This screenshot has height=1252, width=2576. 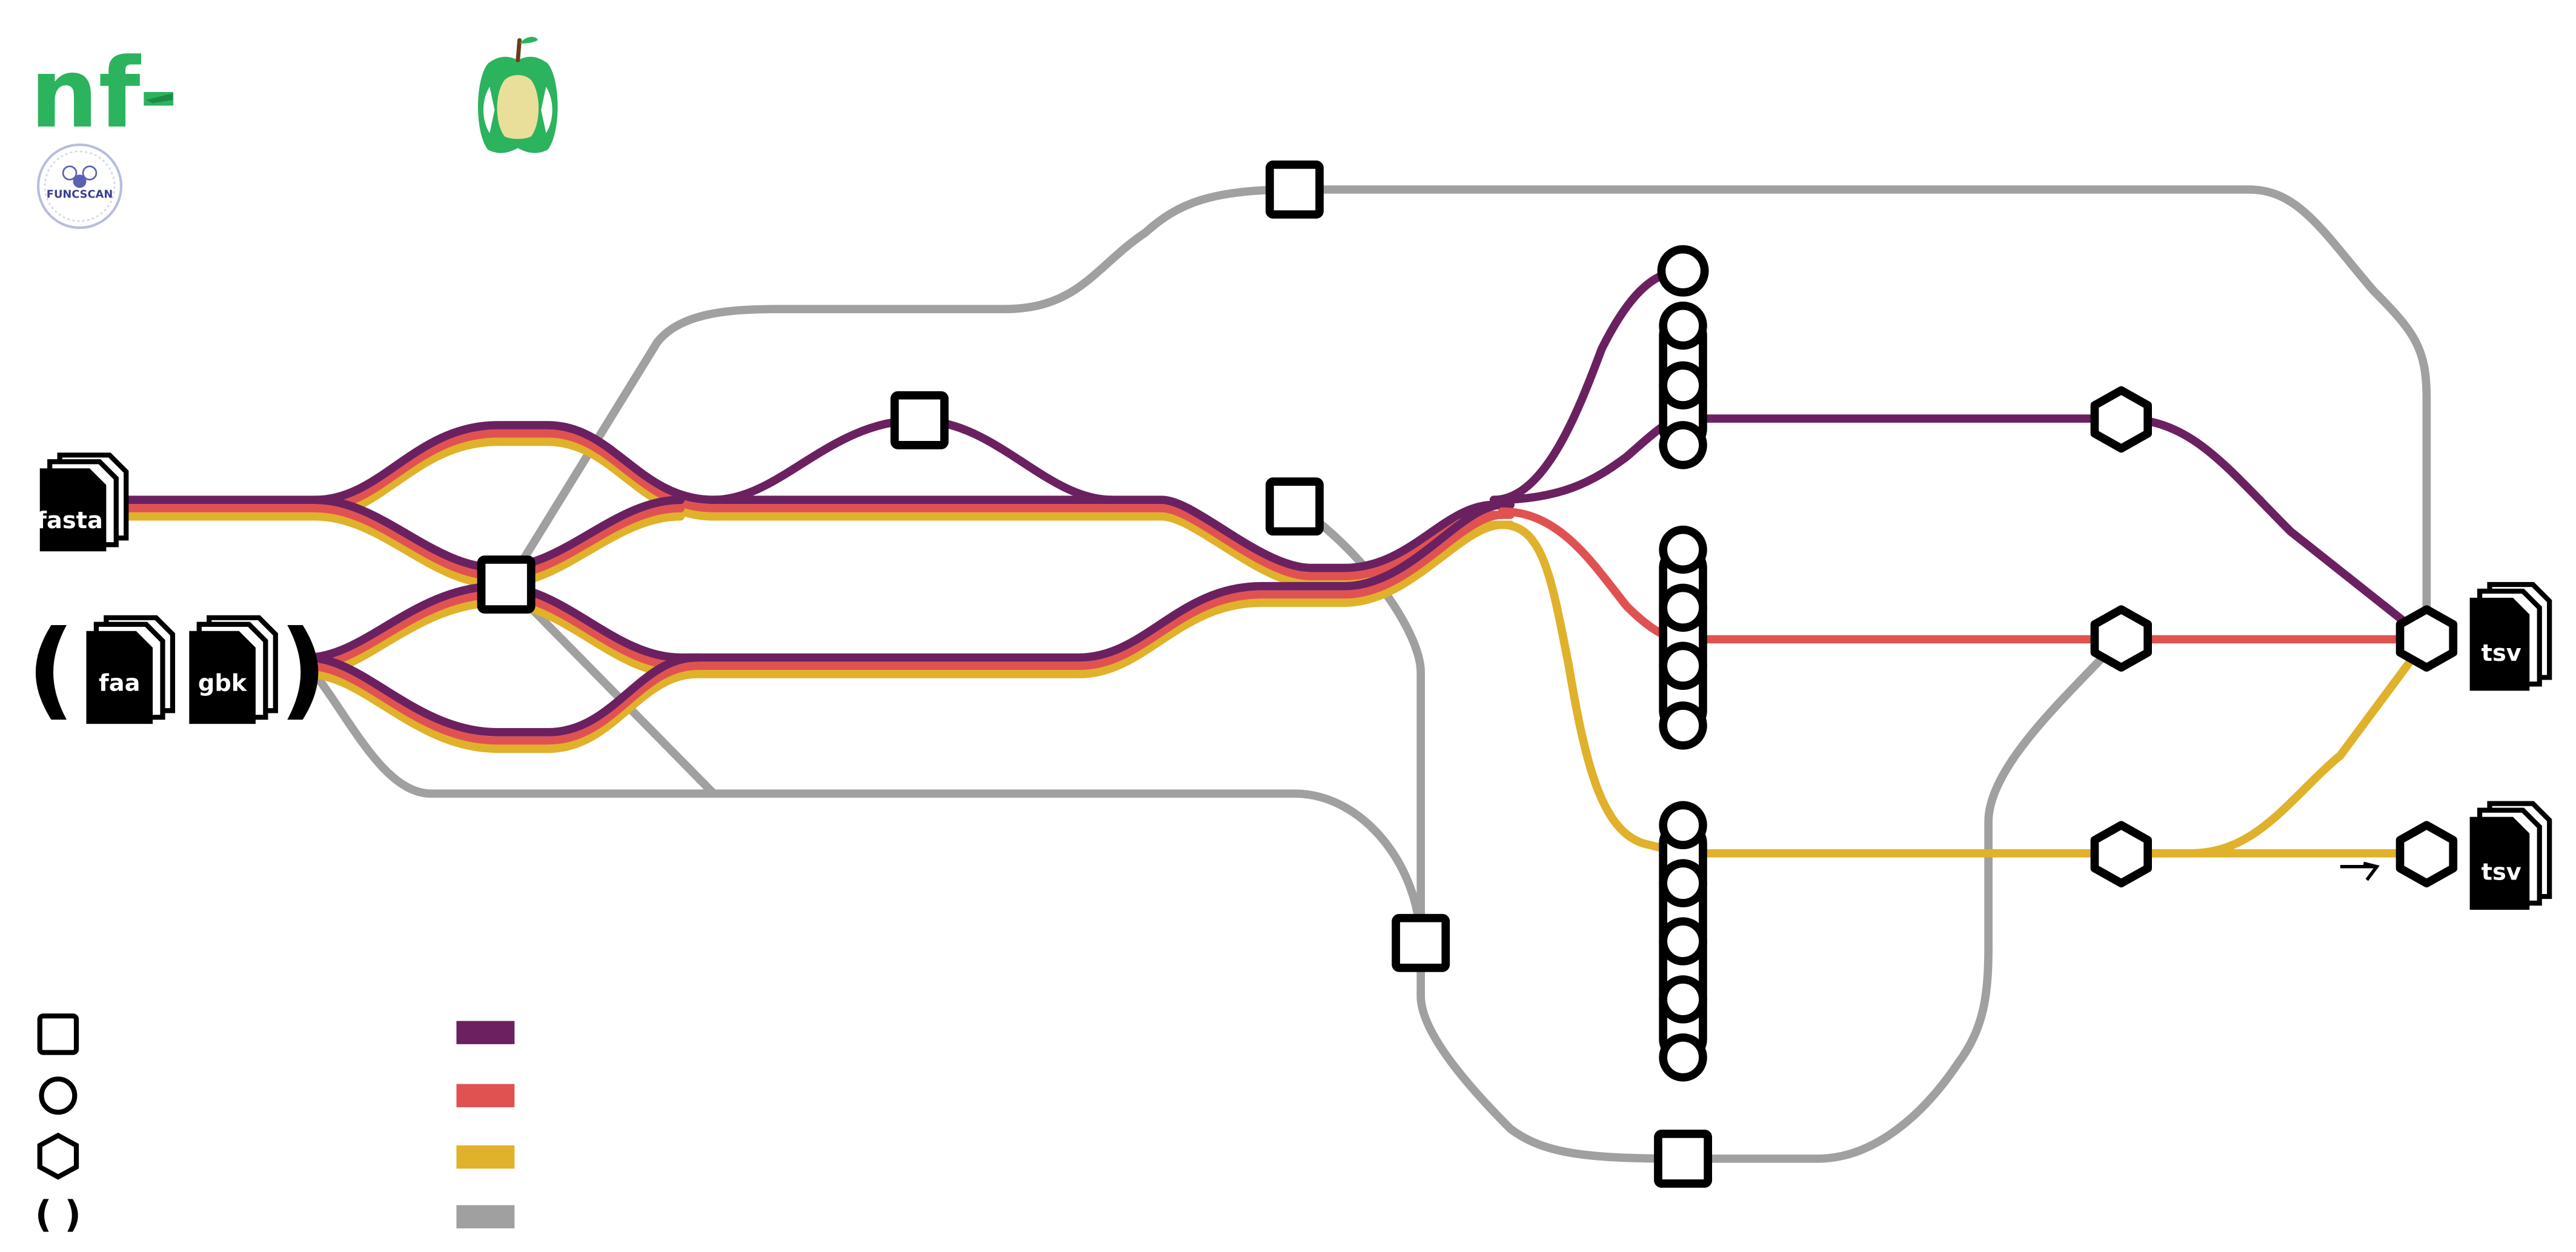 I want to click on circle-node-icon, so click(x=1683, y=271).